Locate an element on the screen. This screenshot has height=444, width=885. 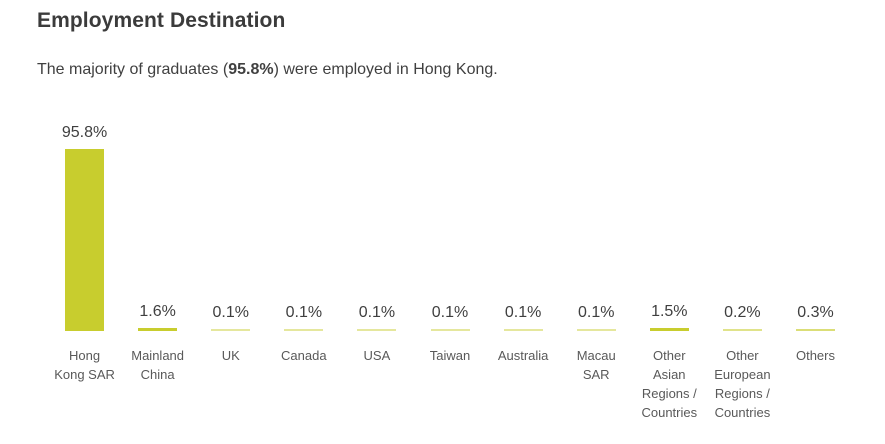
category-label: Taiwan is located at coordinates (450, 355).